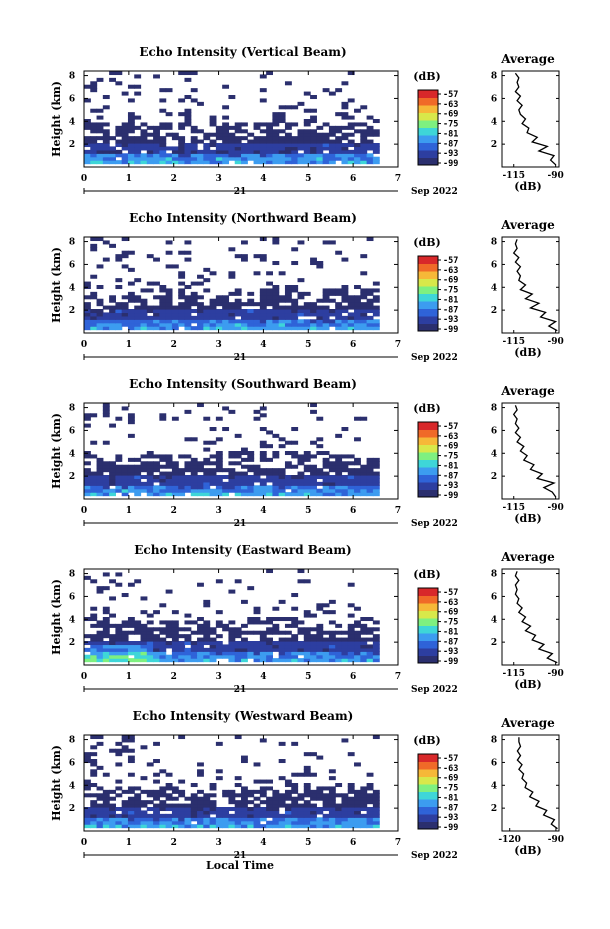  I want to click on average-profile-line, so click(536, 617).